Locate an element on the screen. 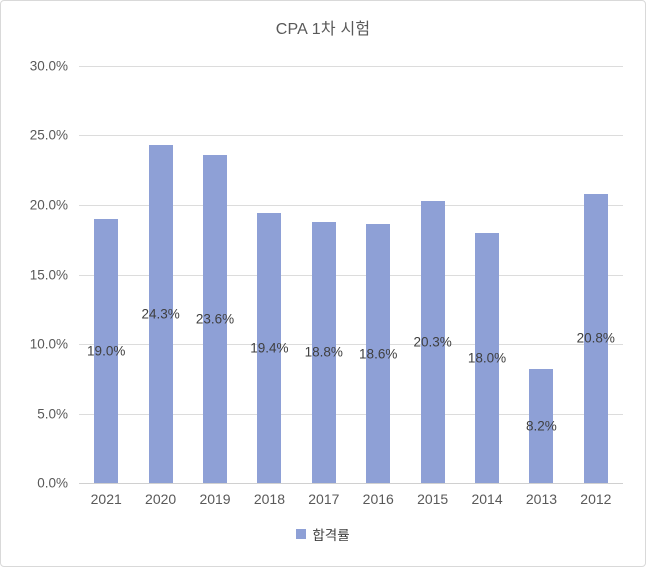 This screenshot has height=567, width=646. data-label-2015: 20.3% is located at coordinates (432, 342).